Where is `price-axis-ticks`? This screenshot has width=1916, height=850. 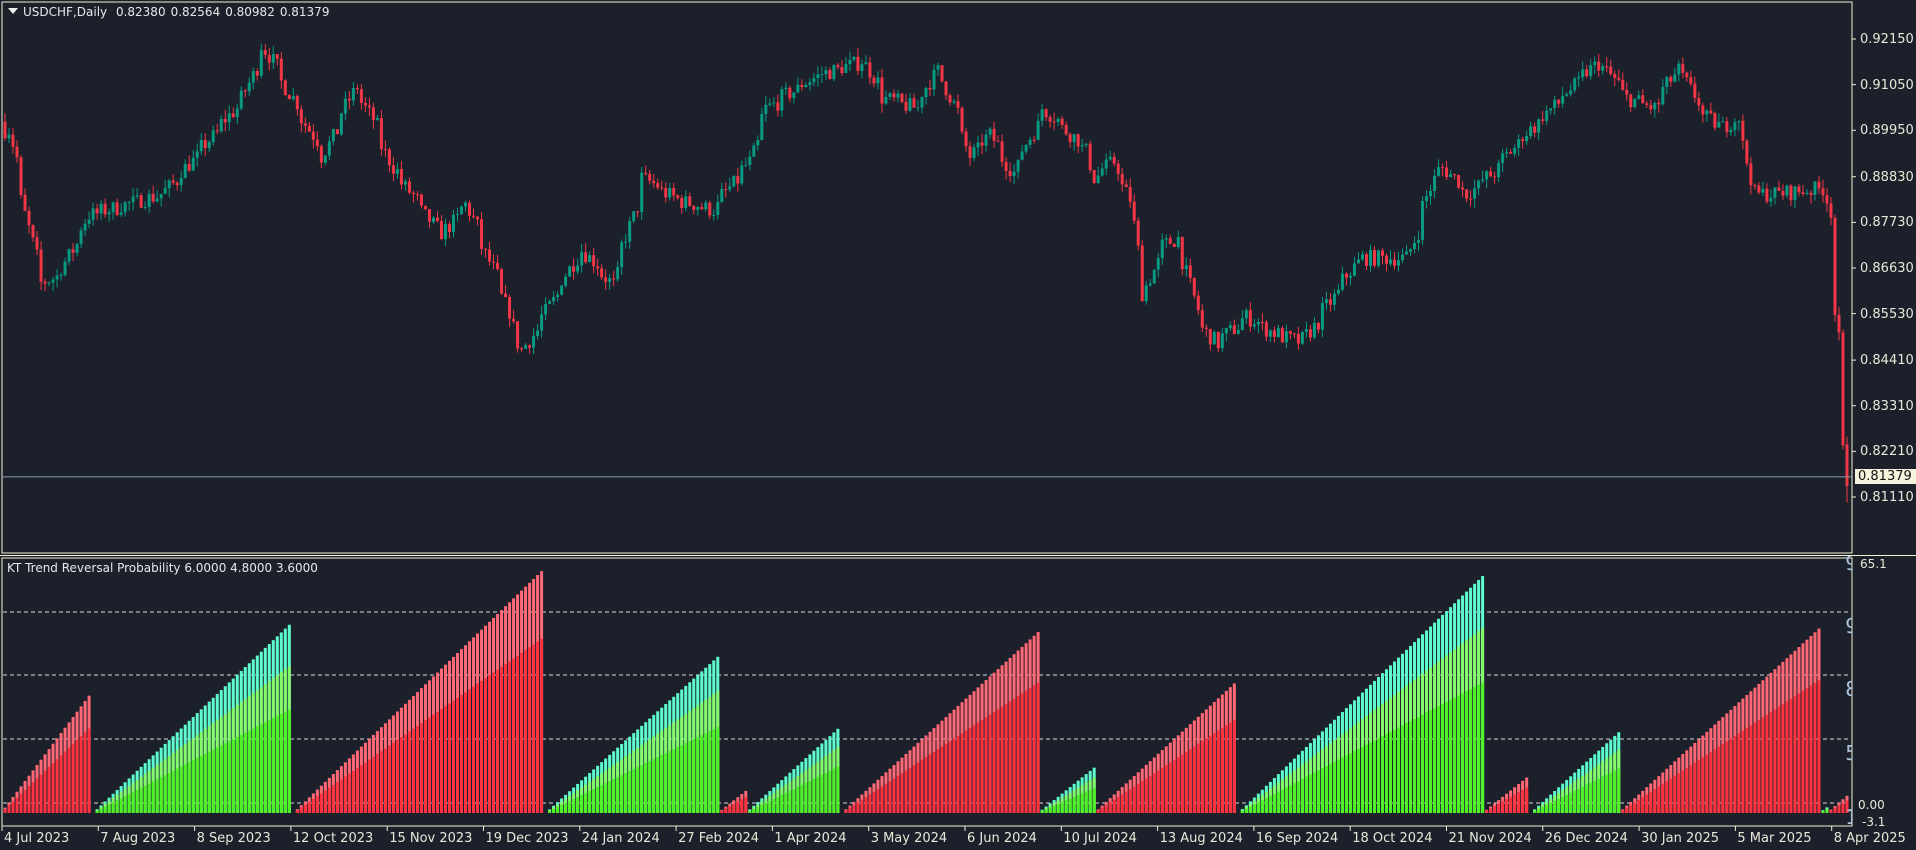 price-axis-ticks is located at coordinates (1854, 268).